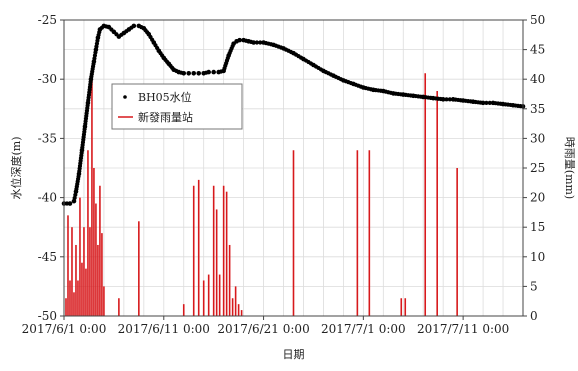 This screenshot has height=371, width=578. I want to click on left-tick-label: -50, so click(47, 316).